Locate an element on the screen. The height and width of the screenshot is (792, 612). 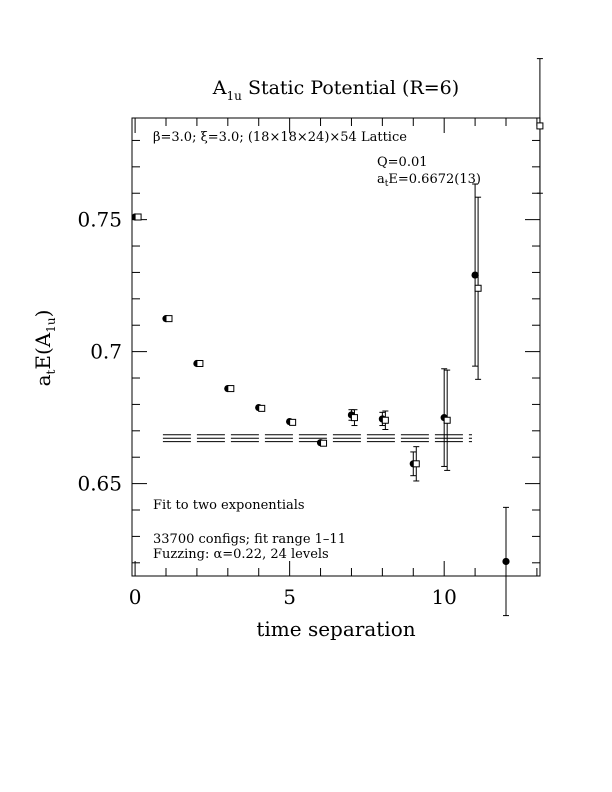
fit-method-annotation: Fit to two exponentials is located at coordinates (229, 505).